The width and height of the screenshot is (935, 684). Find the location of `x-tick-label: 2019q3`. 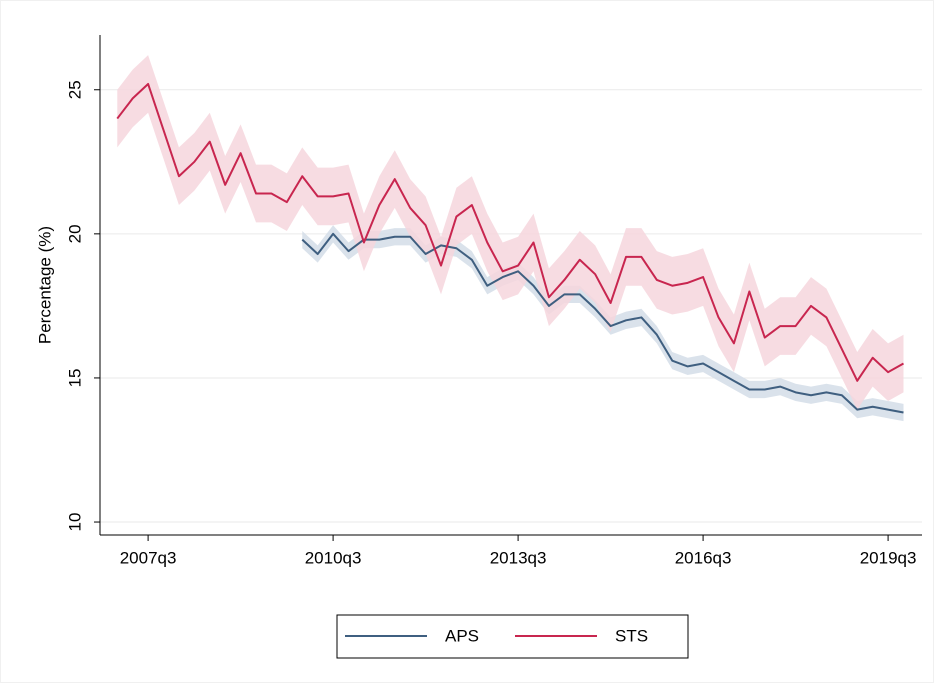

x-tick-label: 2019q3 is located at coordinates (888, 557).